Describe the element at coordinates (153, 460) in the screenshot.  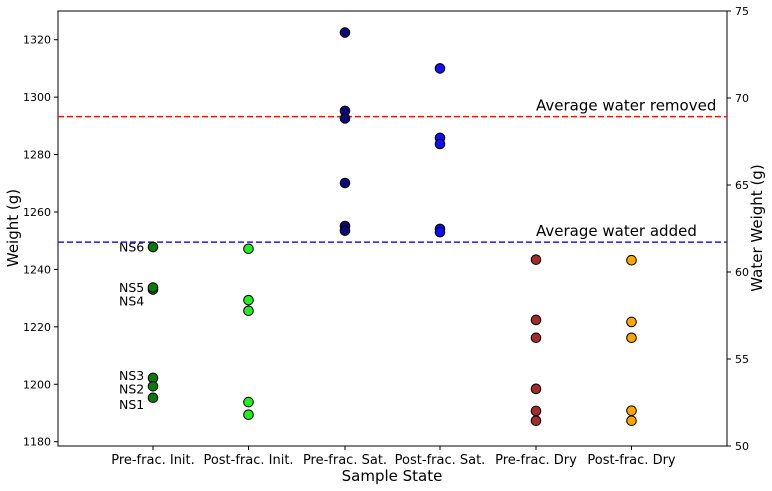
I see `x-tick-label: Pre-frac. Init.` at that location.